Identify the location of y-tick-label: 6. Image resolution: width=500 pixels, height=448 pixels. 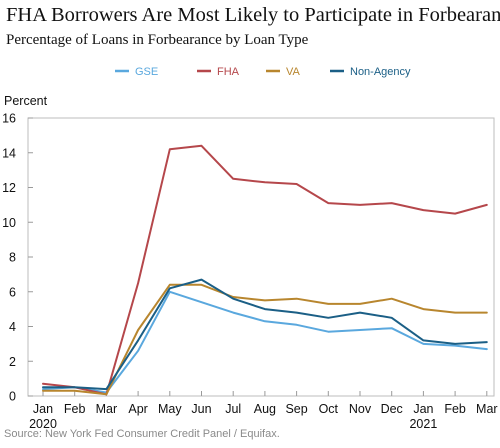
(12, 292).